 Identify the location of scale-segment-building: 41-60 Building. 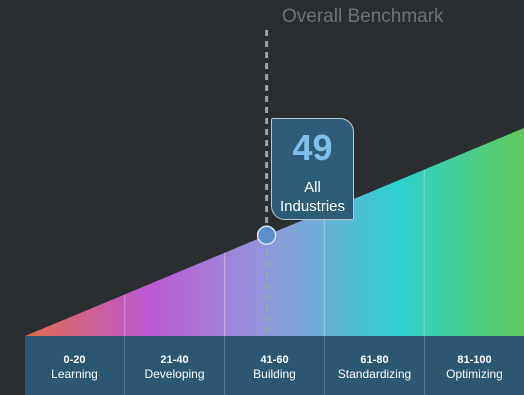
(274, 365).